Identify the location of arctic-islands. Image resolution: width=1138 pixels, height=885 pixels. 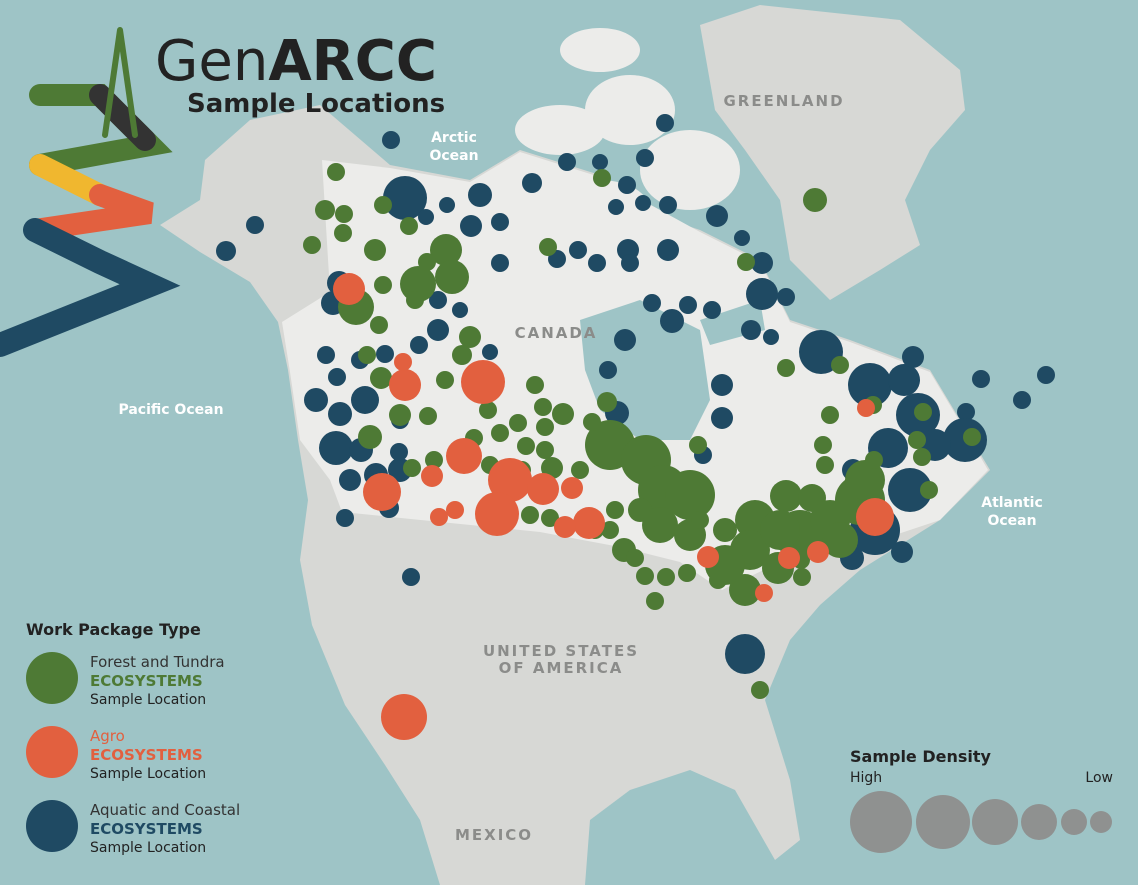
(615, 134).